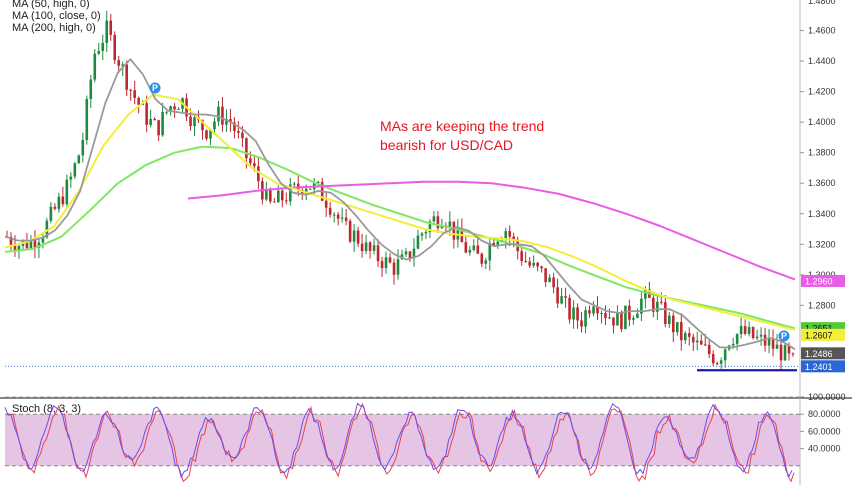  Describe the element at coordinates (824, 414) in the screenshot. I see `stoch-tick-label: 80.0000` at that location.